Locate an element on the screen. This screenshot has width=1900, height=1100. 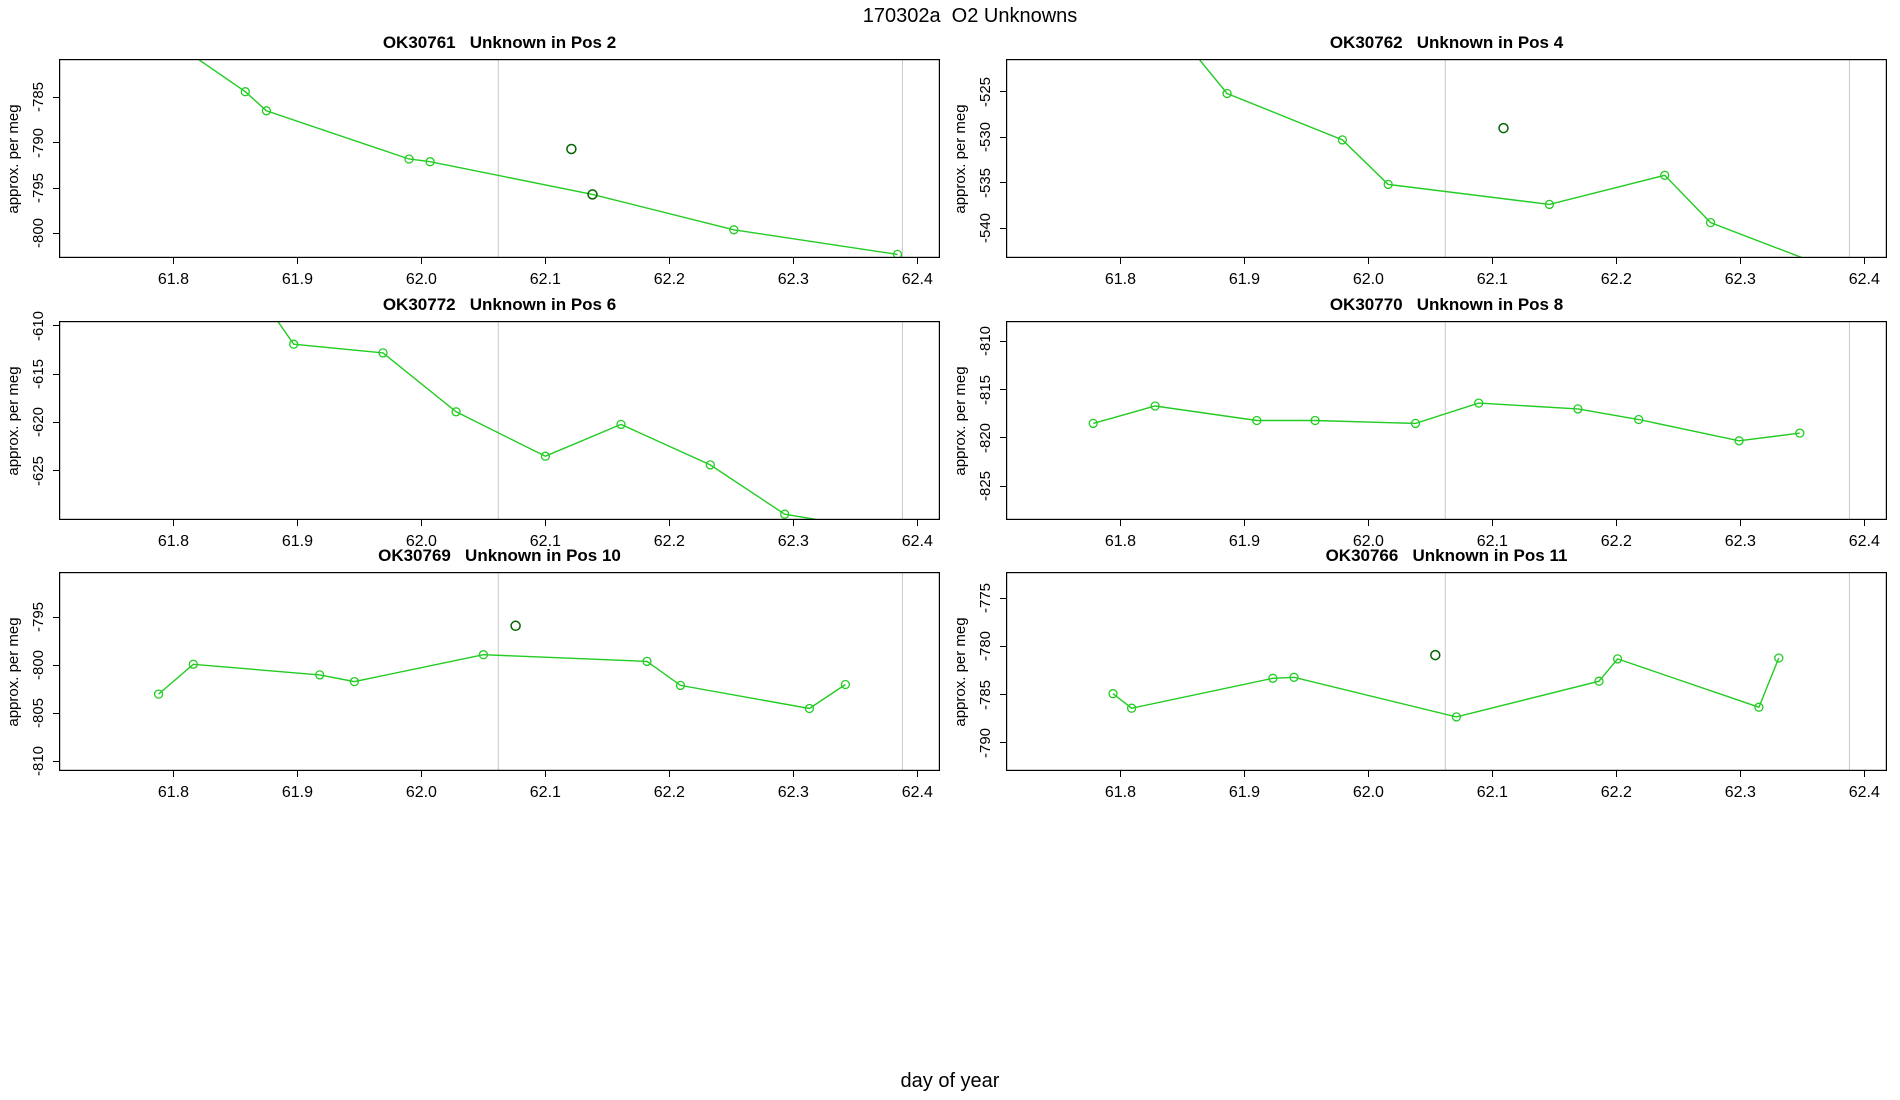
panel-title: OK30761 Unknown in Pos 2 is located at coordinates (499, 42).